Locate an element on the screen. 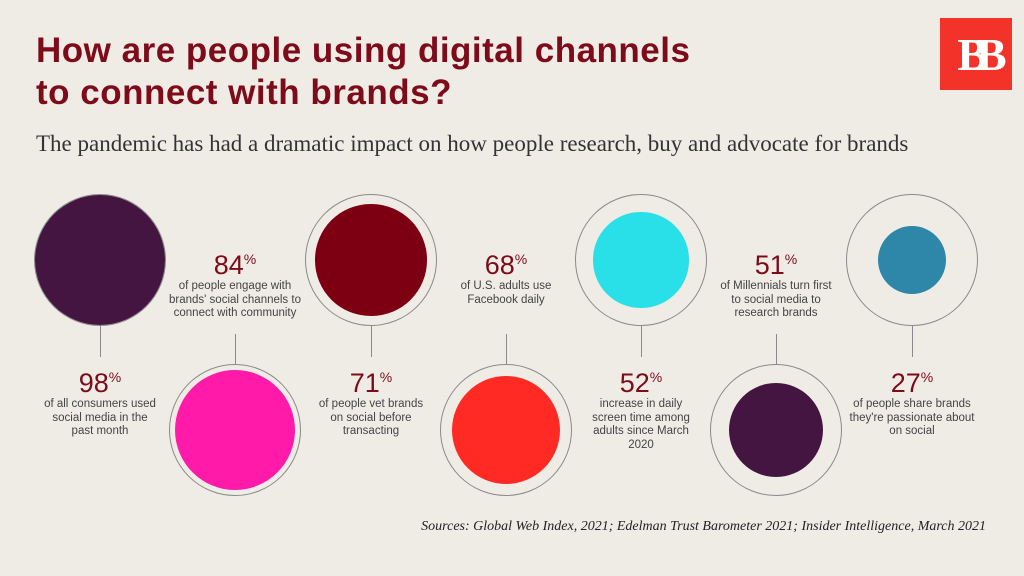 The height and width of the screenshot is (576, 1024). stat-description: of U.S. adults use Facebook daily is located at coordinates (506, 293).